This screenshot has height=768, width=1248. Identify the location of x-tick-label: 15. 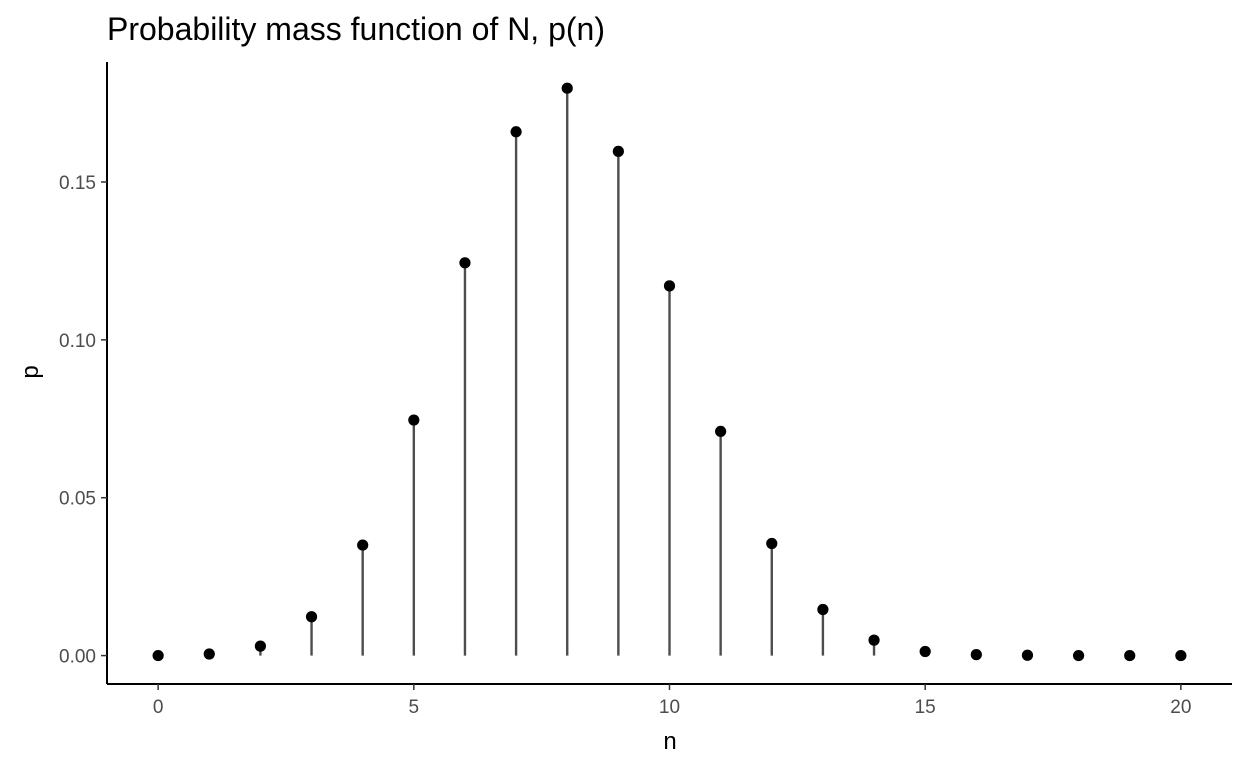
(925, 707).